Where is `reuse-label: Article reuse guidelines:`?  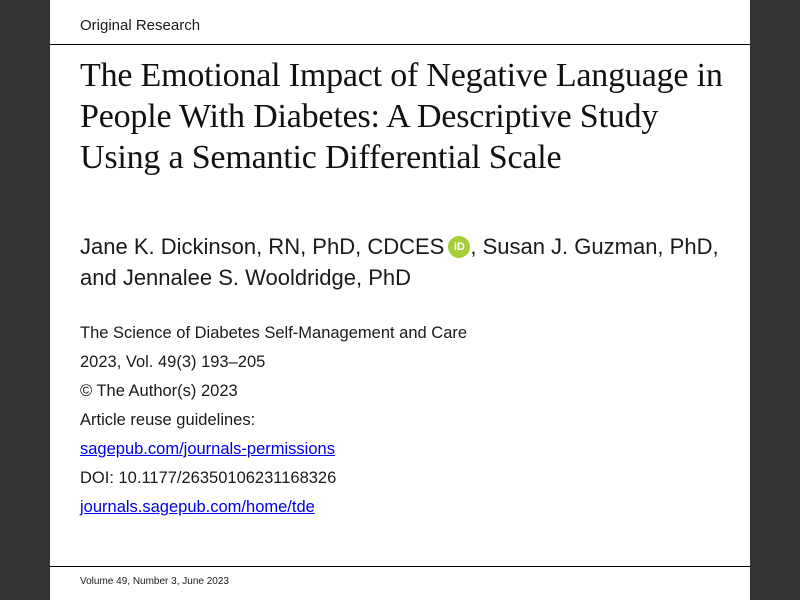 reuse-label: Article reuse guidelines: is located at coordinates (168, 420).